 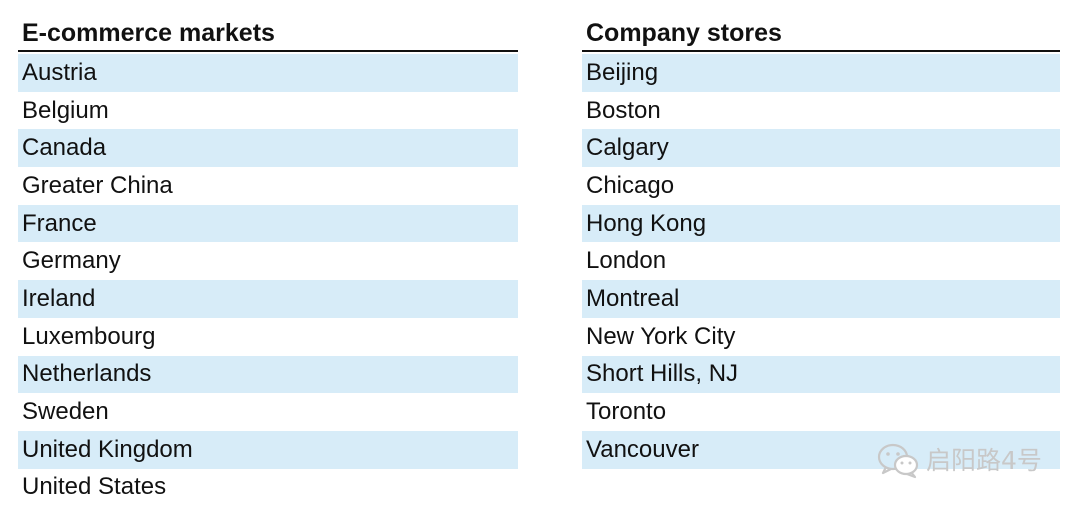 I want to click on watermark: 启阳路4号, so click(x=959, y=460).